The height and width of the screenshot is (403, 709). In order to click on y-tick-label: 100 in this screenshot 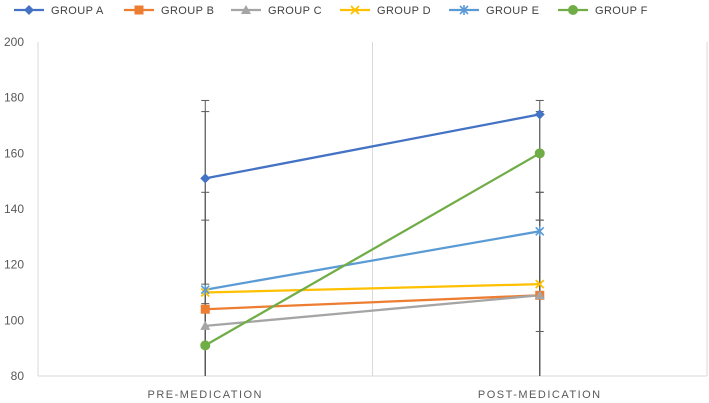, I will do `click(14, 320)`.